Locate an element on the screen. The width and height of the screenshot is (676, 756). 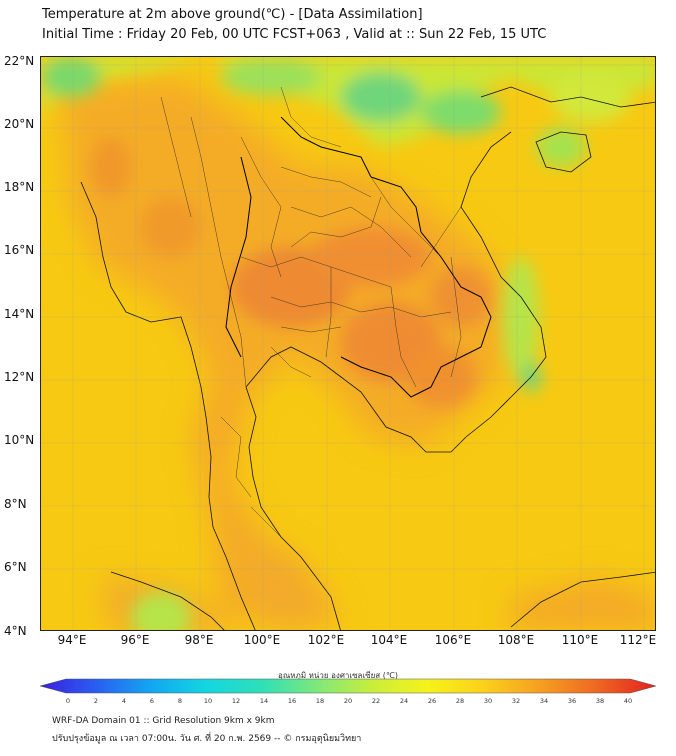
lat-label-22n: 22°N is located at coordinates (19, 61).